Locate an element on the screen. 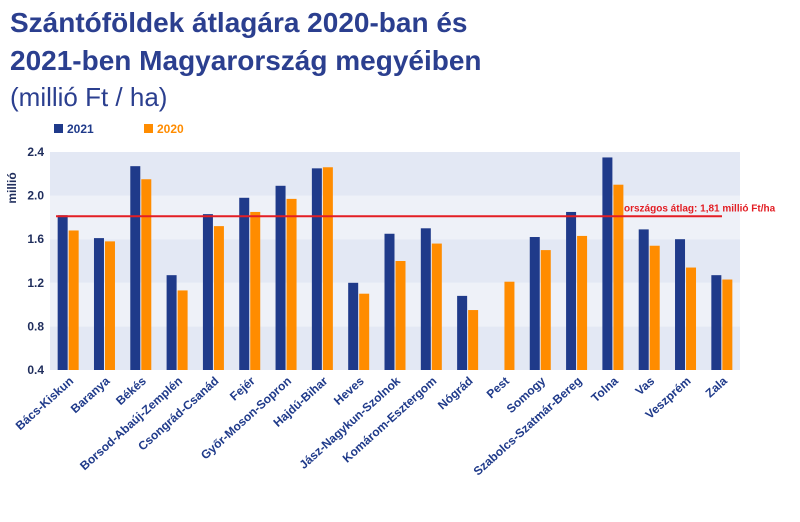  bar-2021-Baranya: Baranya 2021: 1.61 is located at coordinates (98, 304).